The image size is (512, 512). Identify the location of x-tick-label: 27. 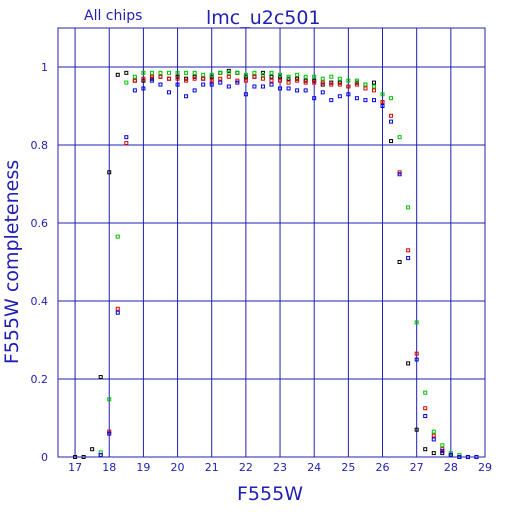
(417, 467).